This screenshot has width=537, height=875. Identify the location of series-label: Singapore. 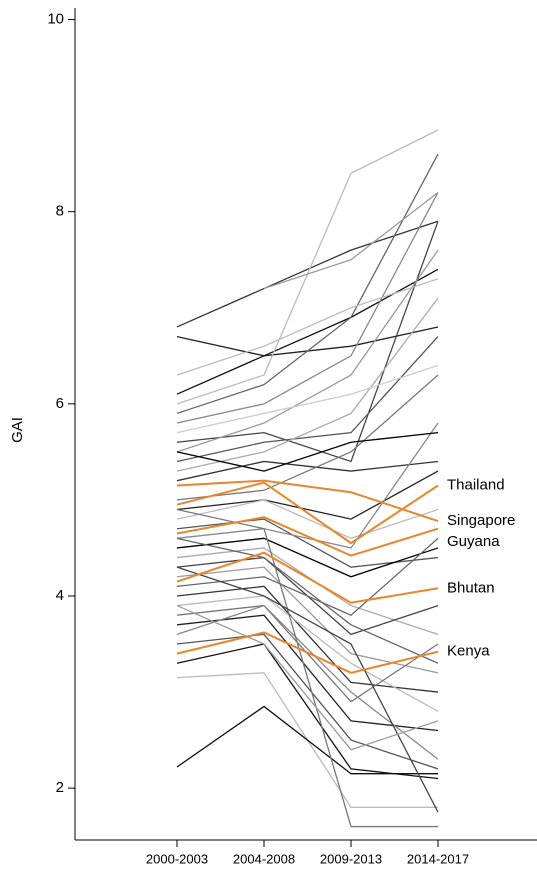
(481, 520).